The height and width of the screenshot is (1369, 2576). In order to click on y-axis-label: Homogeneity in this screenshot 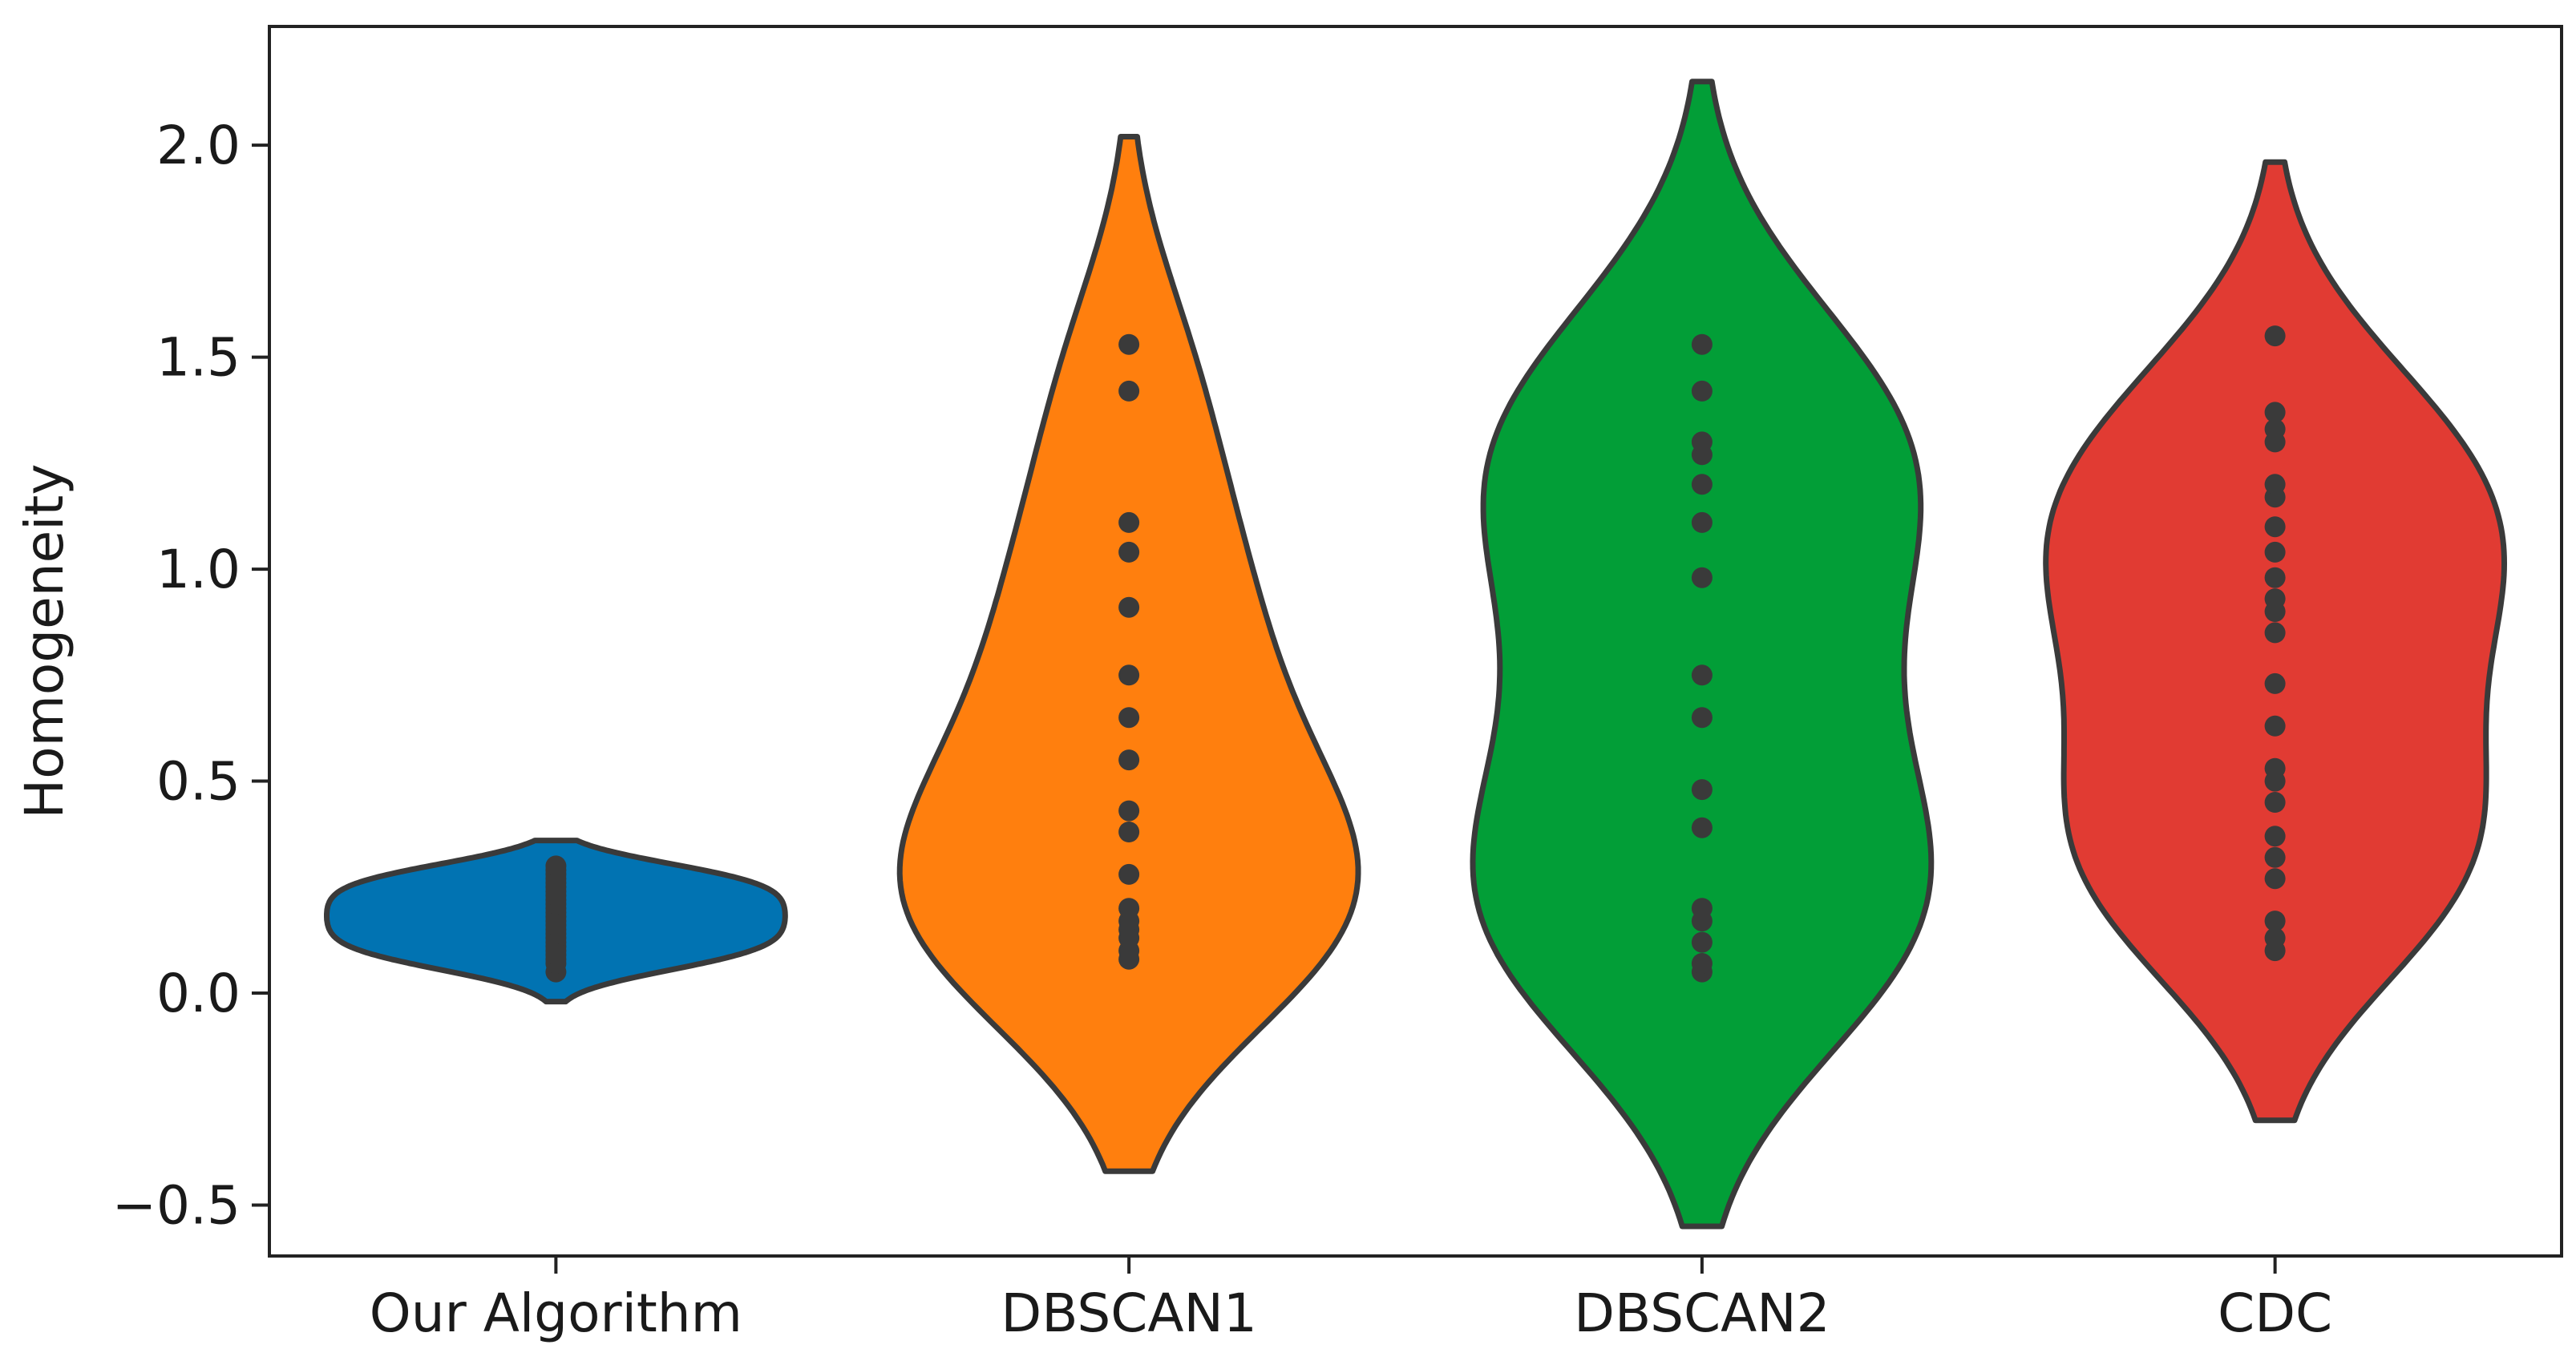, I will do `click(44, 641)`.